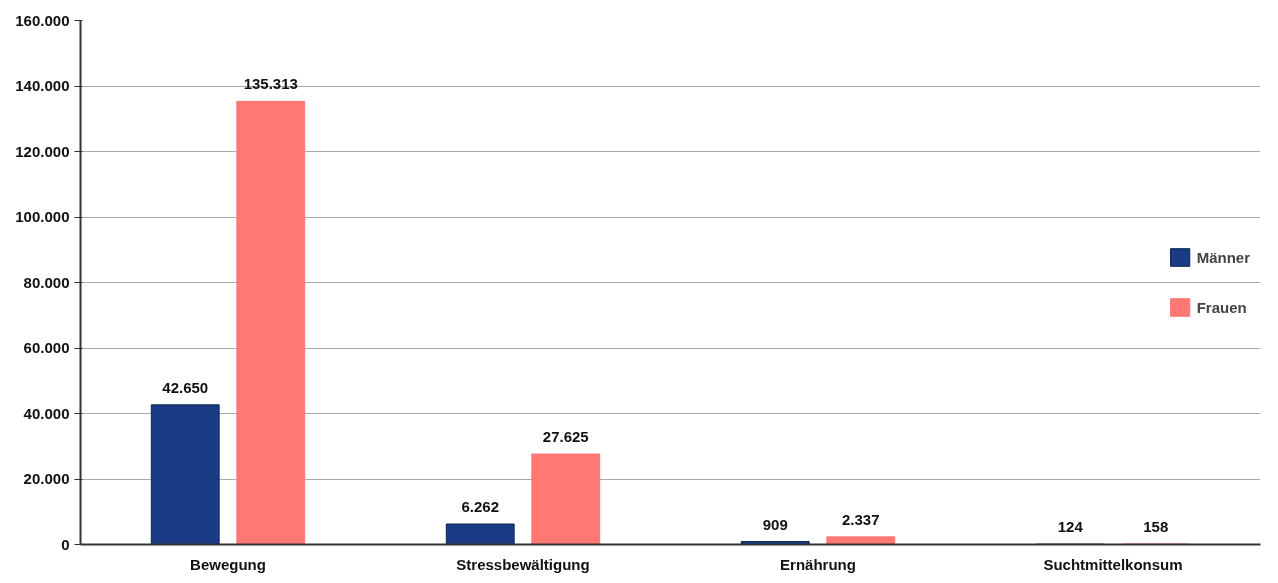 The height and width of the screenshot is (583, 1278). What do you see at coordinates (65, 544) in the screenshot?
I see `y-tick-label: 0` at bounding box center [65, 544].